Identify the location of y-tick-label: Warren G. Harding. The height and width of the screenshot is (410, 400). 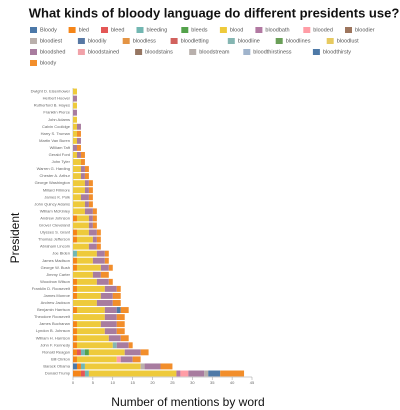
(53, 168).